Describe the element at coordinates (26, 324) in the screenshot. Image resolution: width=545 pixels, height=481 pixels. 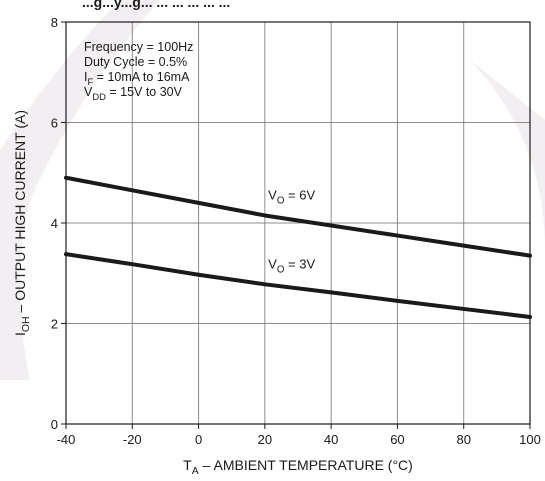
I see `y-axis-title-sub: OH` at that location.